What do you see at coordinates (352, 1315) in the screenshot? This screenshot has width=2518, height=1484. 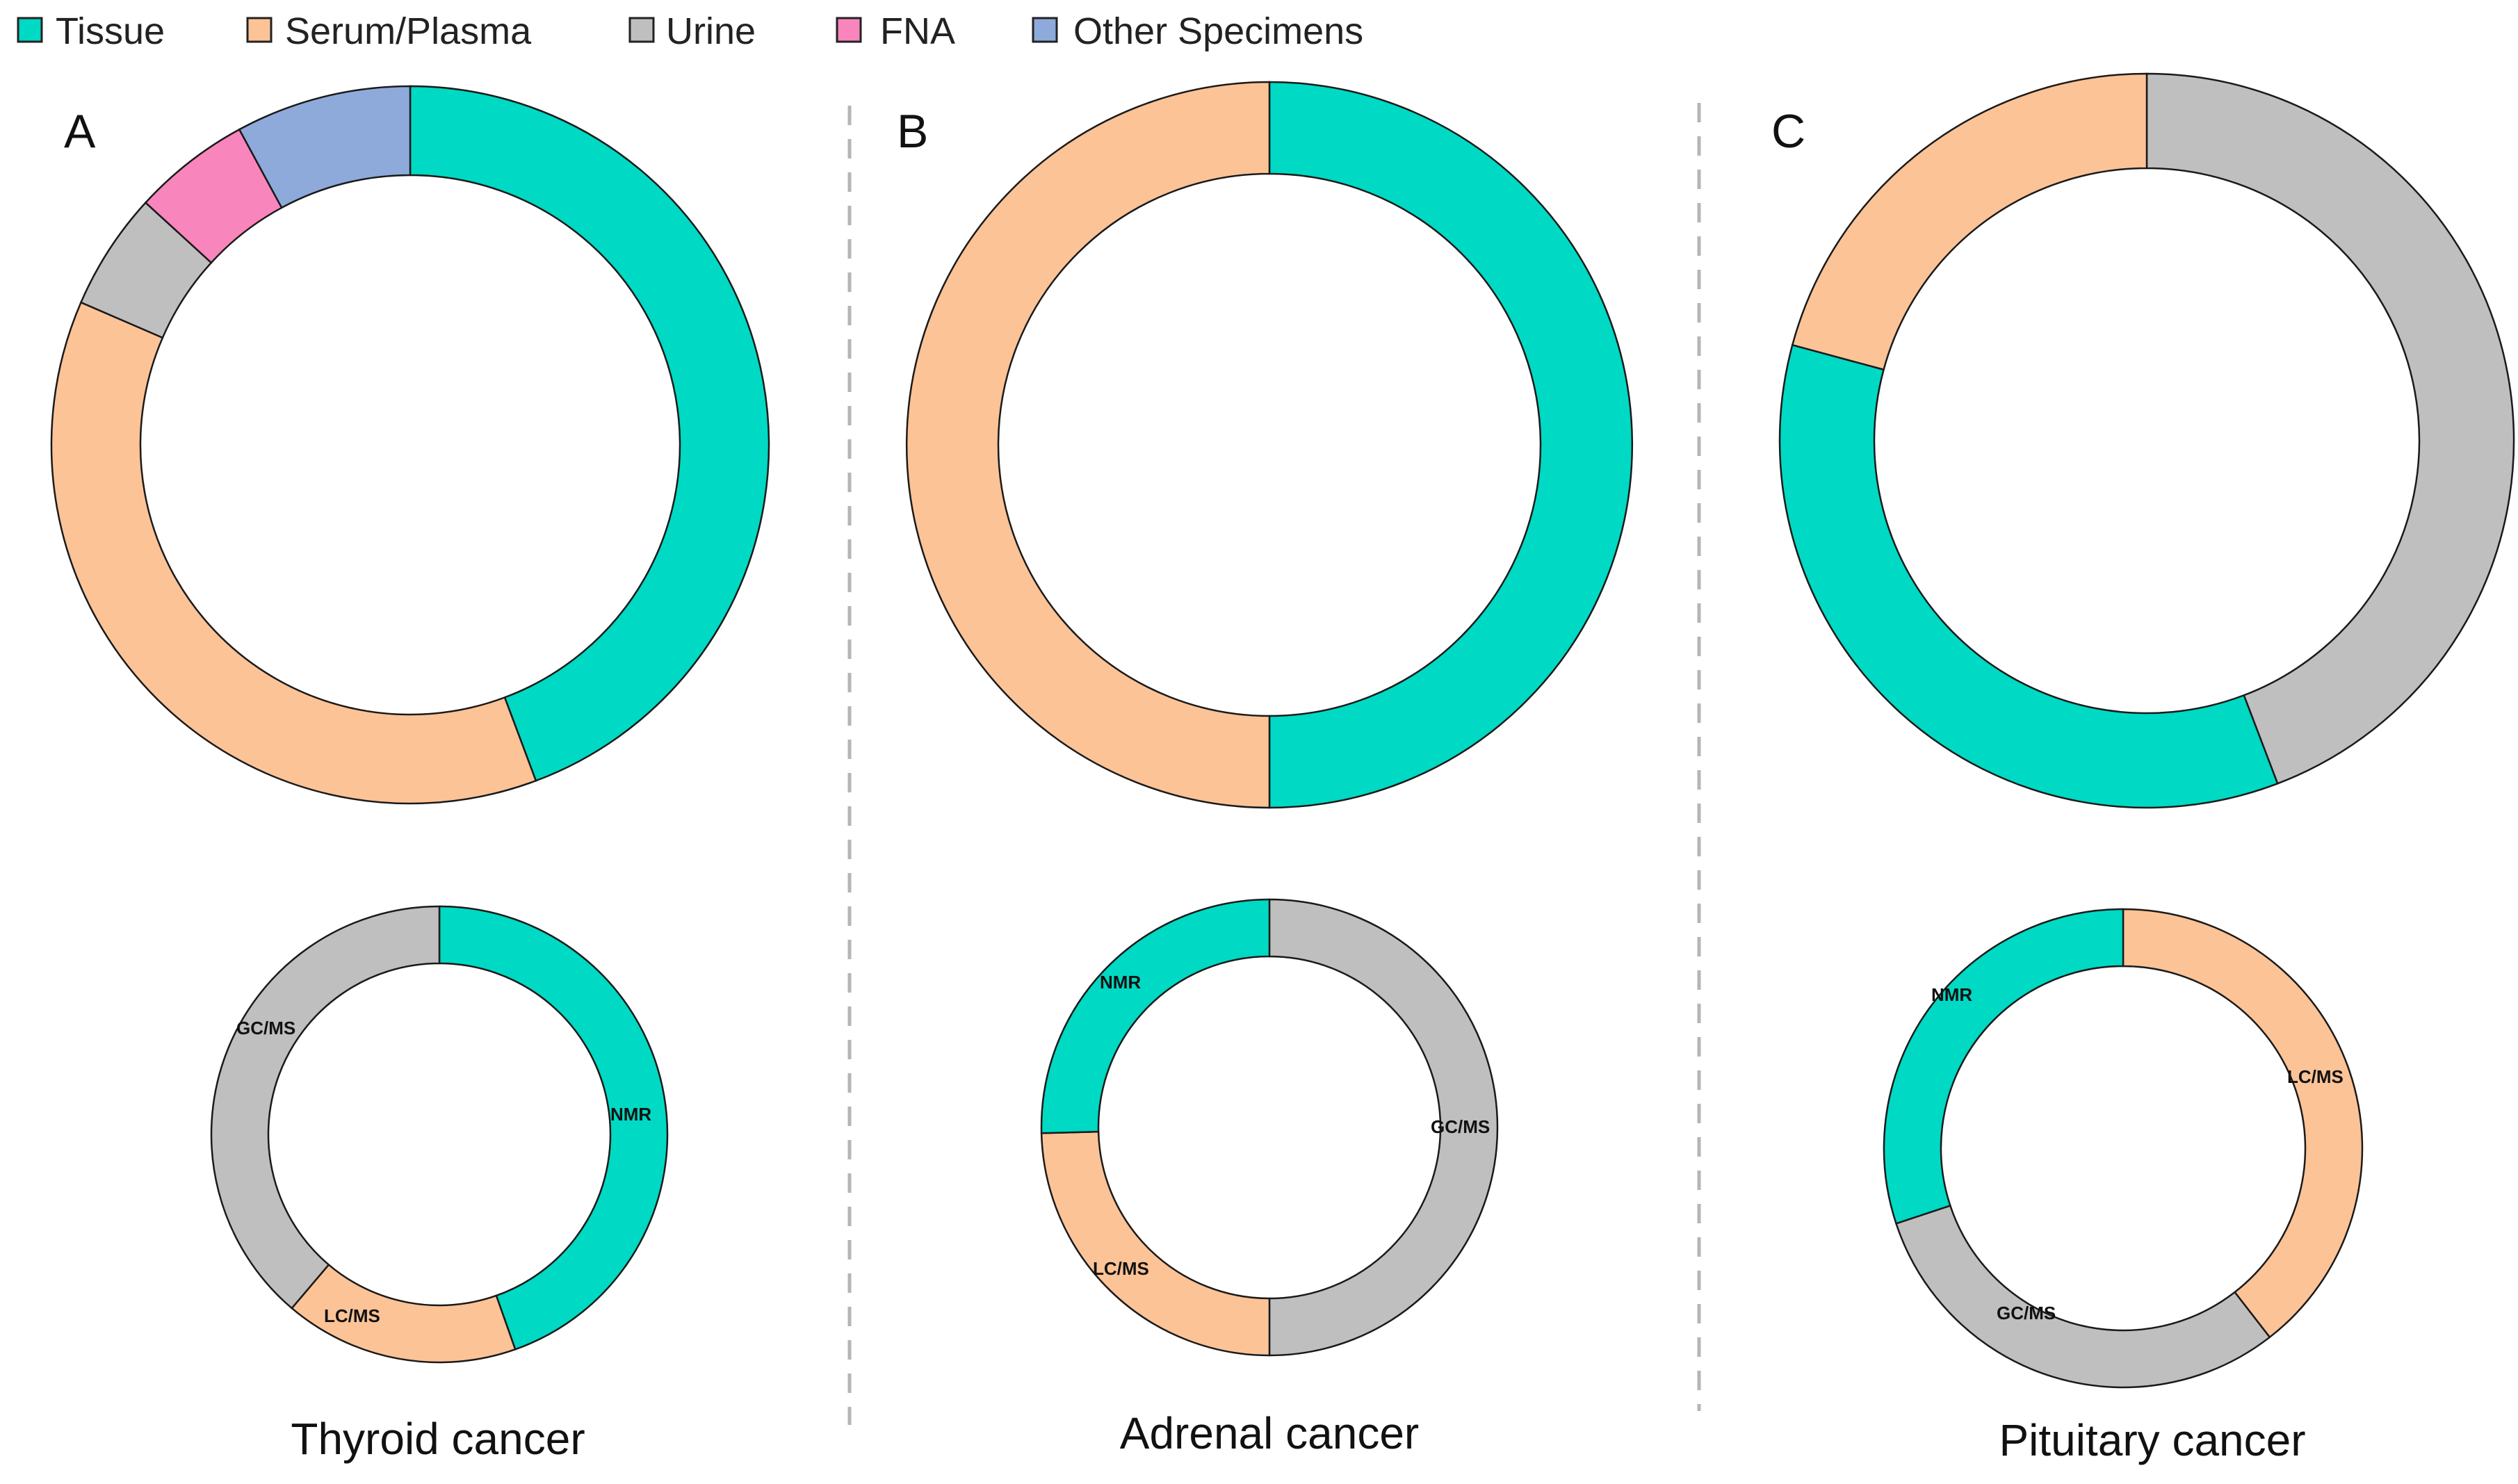 I see `segment-label-lcms-thyroid: LC/MS` at bounding box center [352, 1315].